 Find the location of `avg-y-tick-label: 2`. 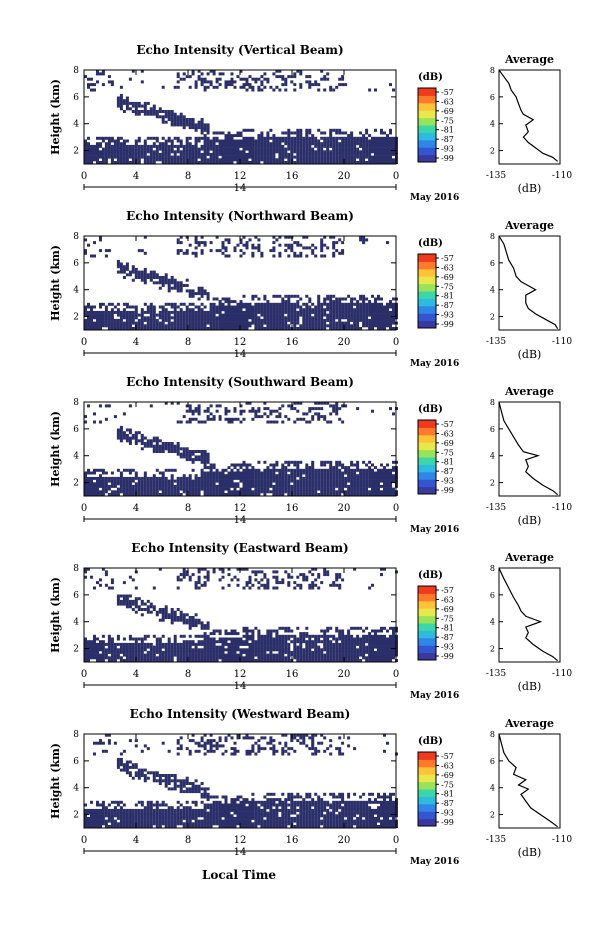

avg-y-tick-label: 2 is located at coordinates (492, 317).